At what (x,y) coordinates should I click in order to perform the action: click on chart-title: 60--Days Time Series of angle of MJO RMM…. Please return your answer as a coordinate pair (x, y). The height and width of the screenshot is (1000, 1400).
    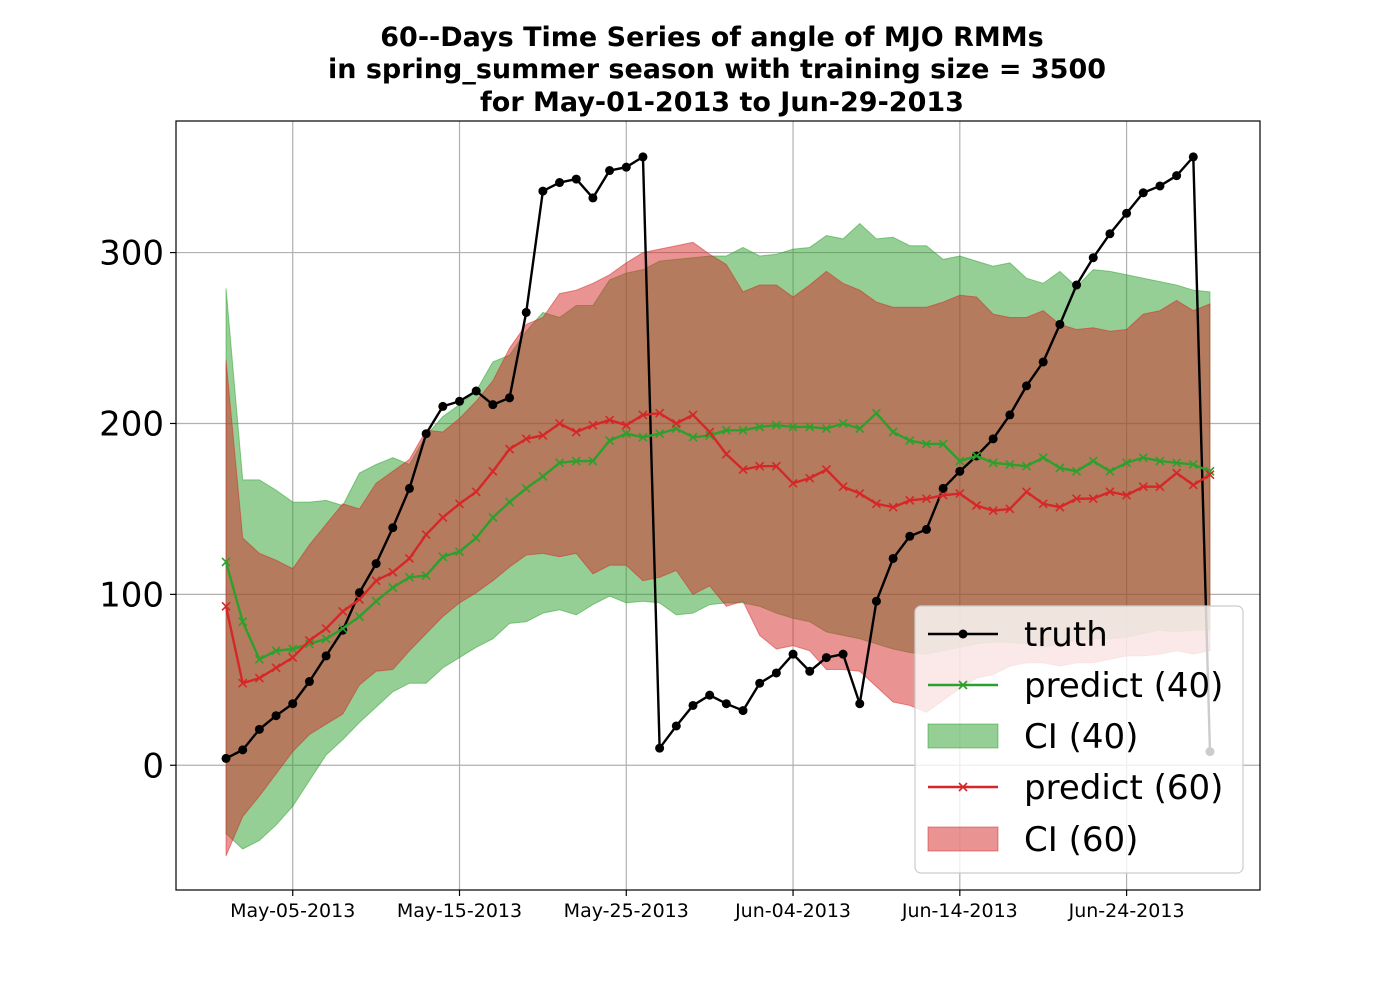
    Looking at the image, I should click on (717, 70).